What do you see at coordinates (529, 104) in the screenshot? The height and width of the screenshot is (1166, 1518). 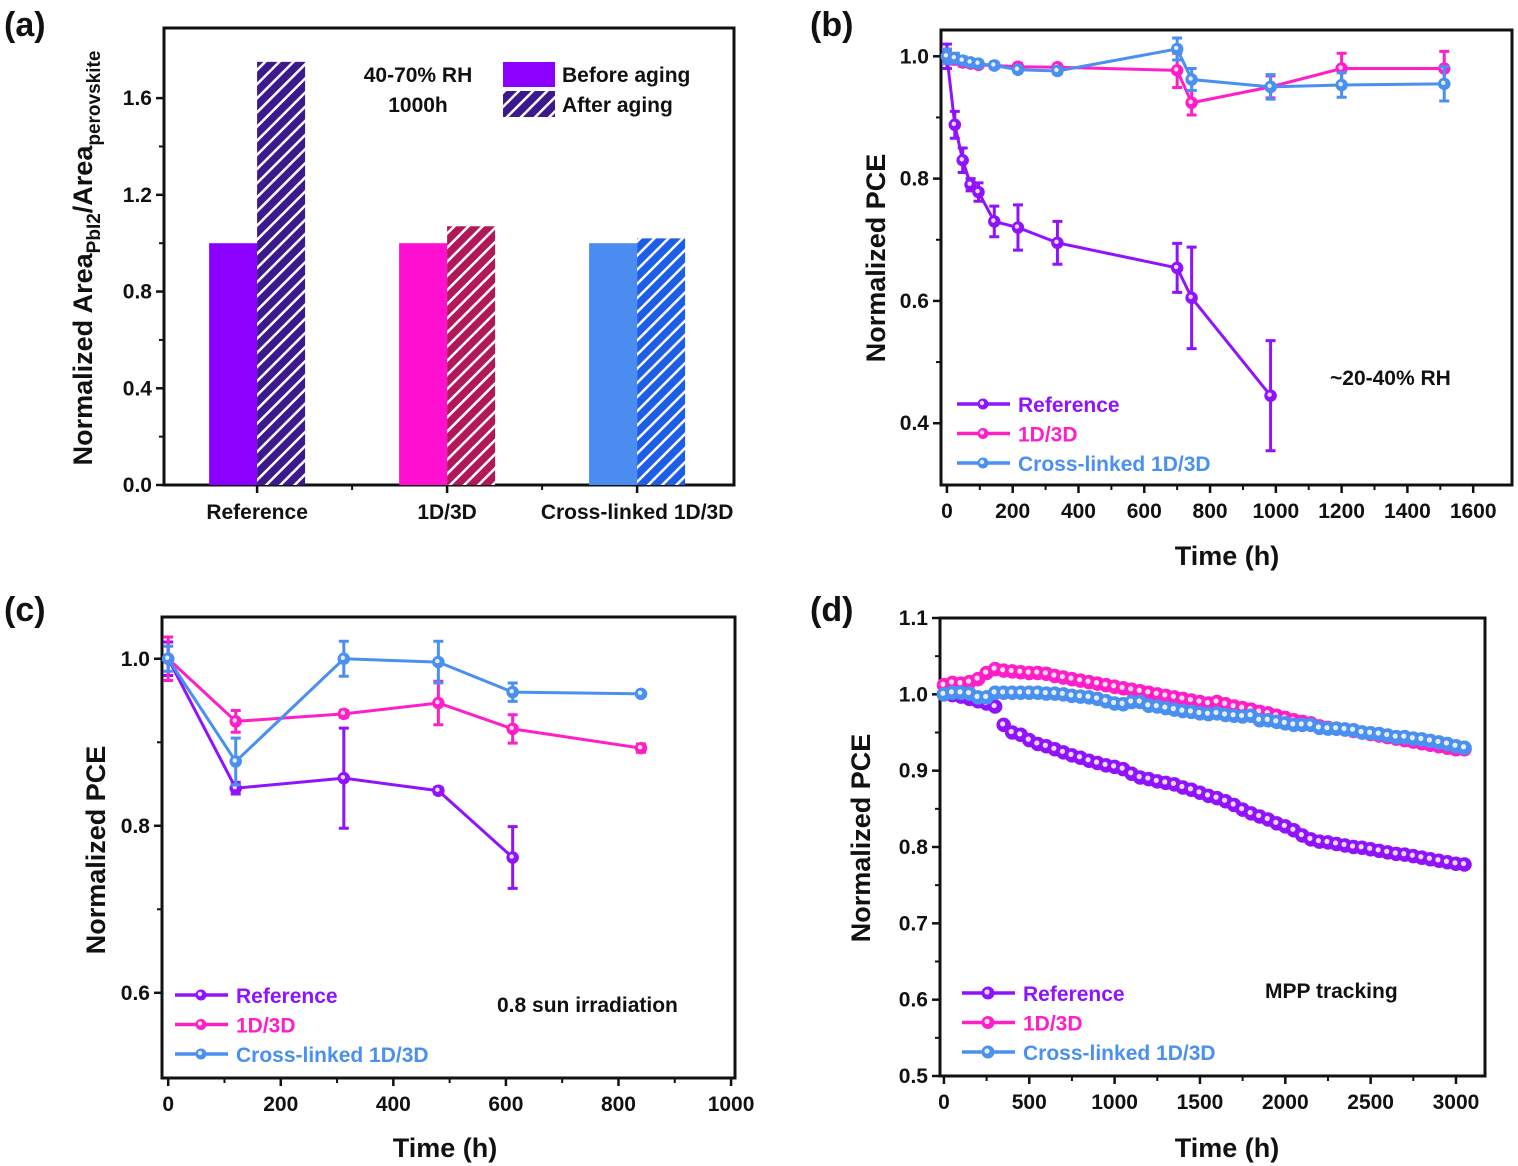 I see `legend-swatch-after` at bounding box center [529, 104].